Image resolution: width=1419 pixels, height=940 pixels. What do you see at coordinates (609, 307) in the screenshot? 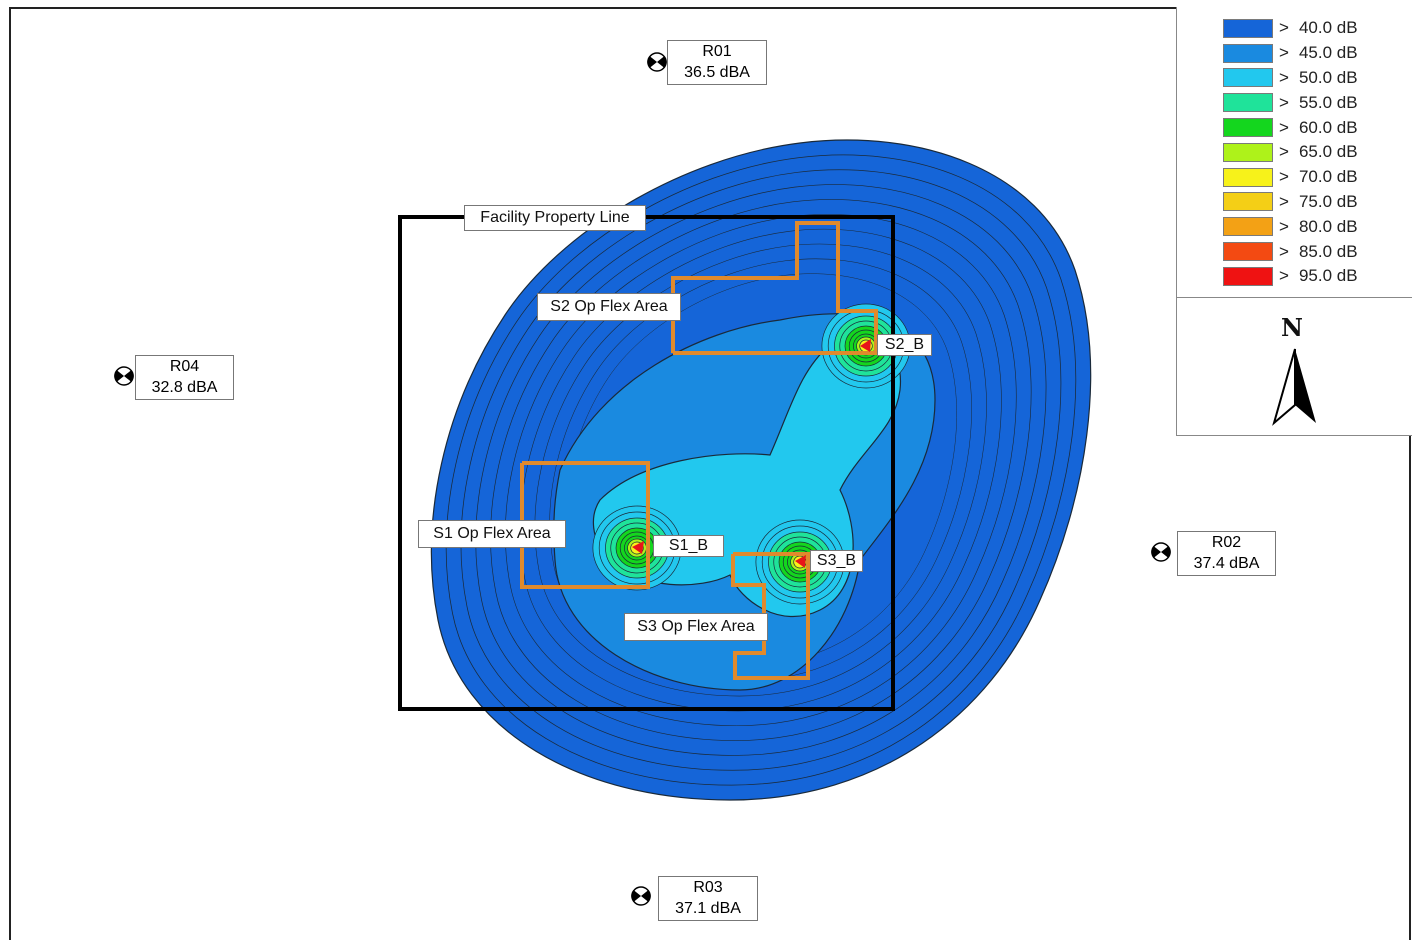
I see `s2-flex-area-label: S2 Op Flex Area` at bounding box center [609, 307].